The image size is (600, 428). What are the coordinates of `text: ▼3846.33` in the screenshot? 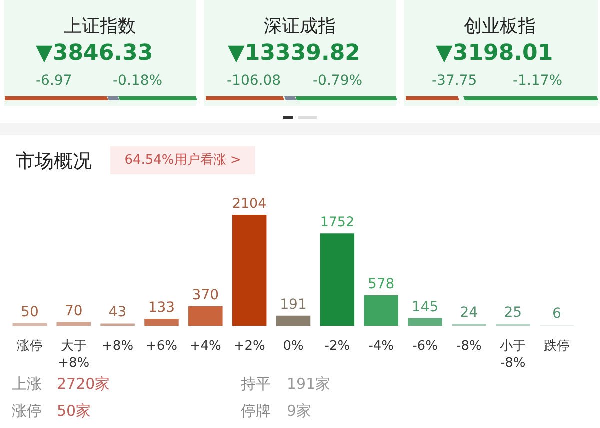 It's located at (95, 53).